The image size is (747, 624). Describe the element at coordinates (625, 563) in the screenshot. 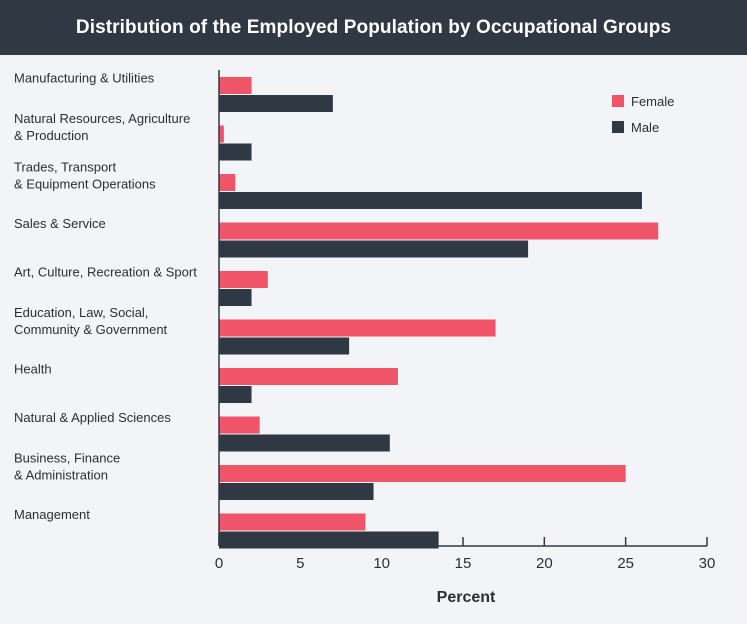

I see `x-tick-label: 25` at that location.